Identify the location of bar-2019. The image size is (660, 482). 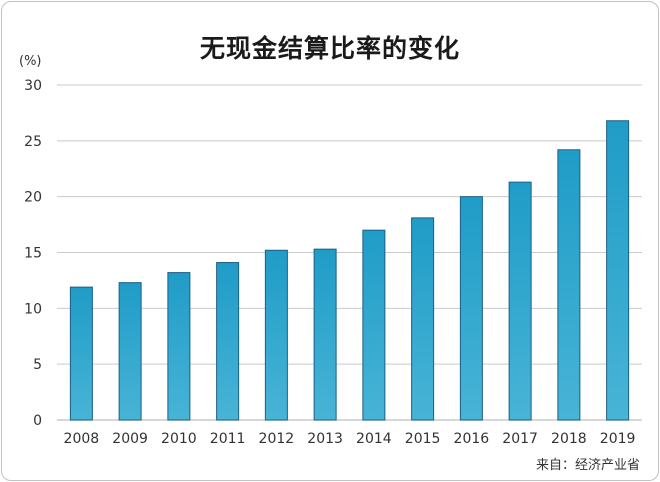
(618, 270).